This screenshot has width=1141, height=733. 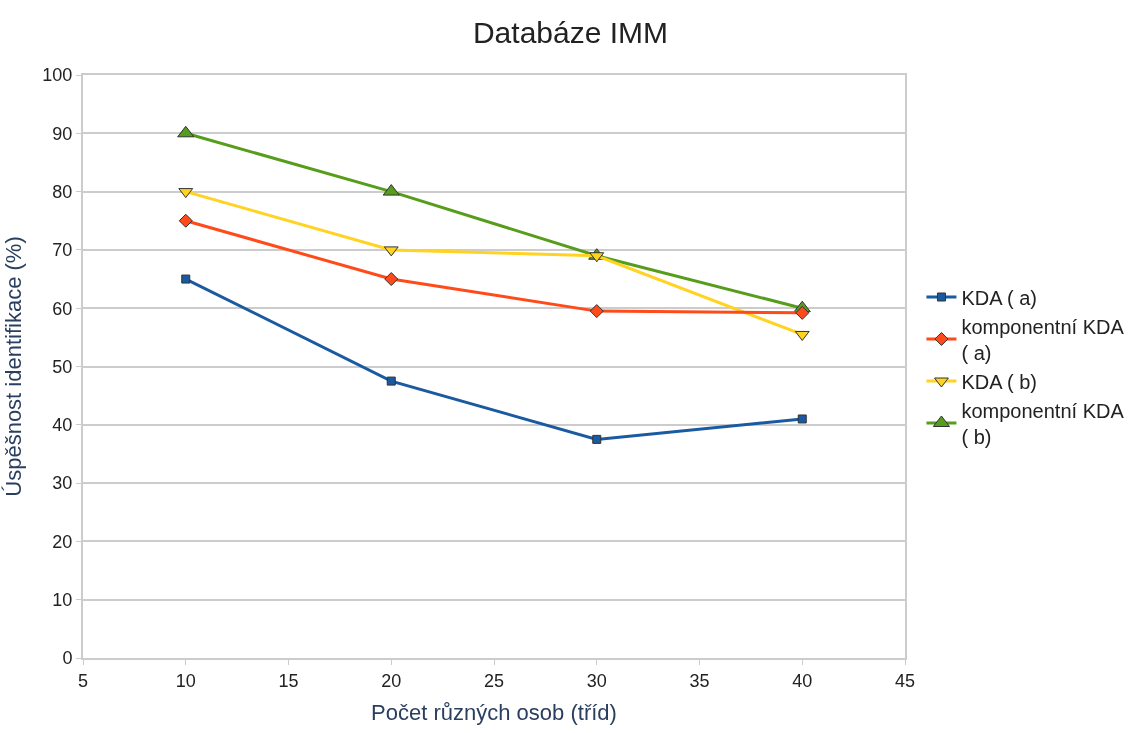 I want to click on y-tick-label: 0, so click(x=67, y=658).